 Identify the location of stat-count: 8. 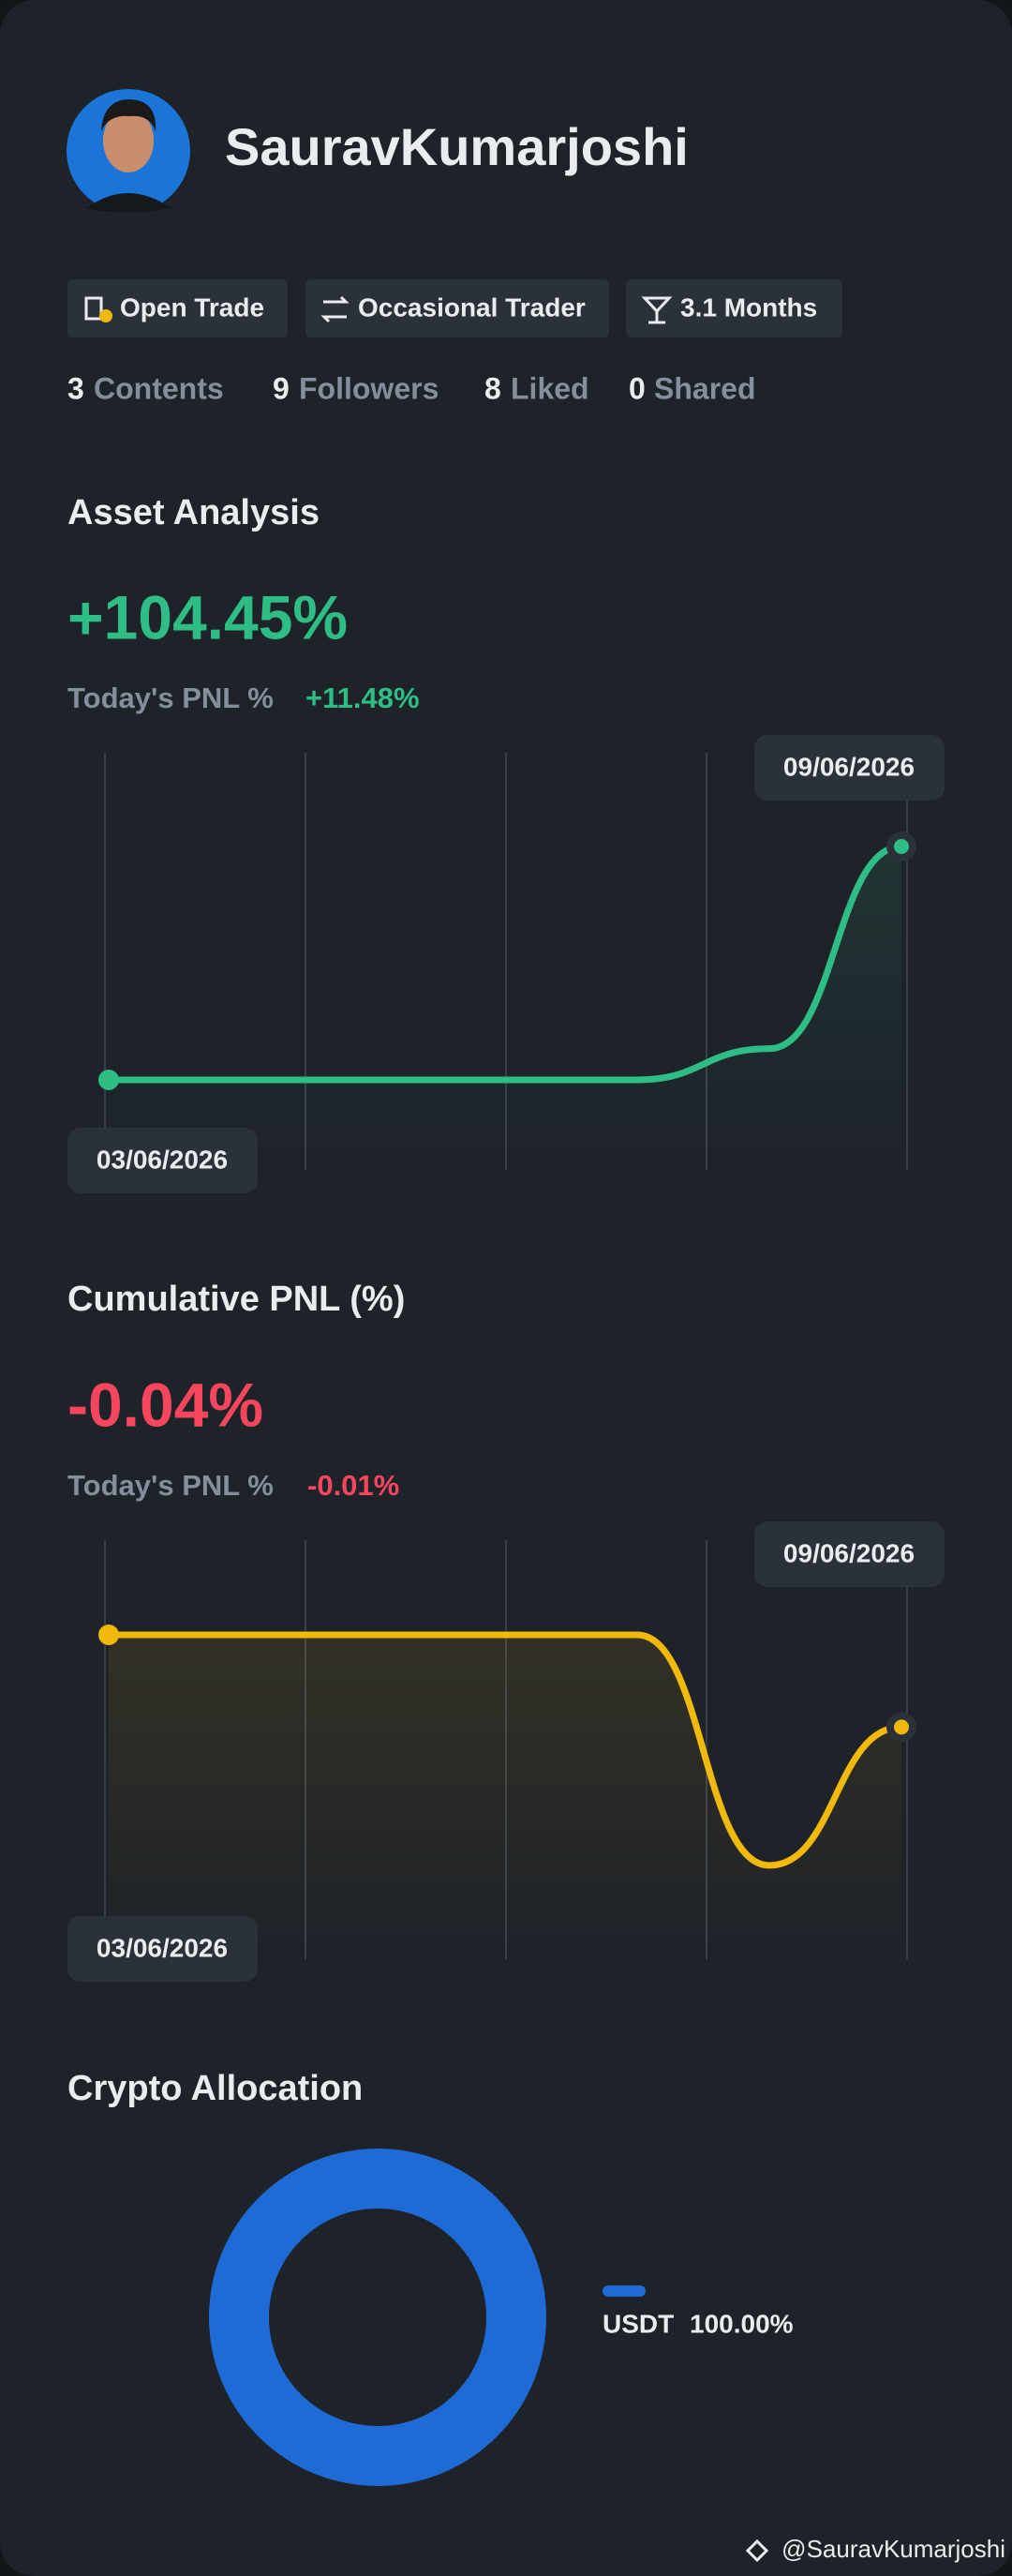
(492, 388).